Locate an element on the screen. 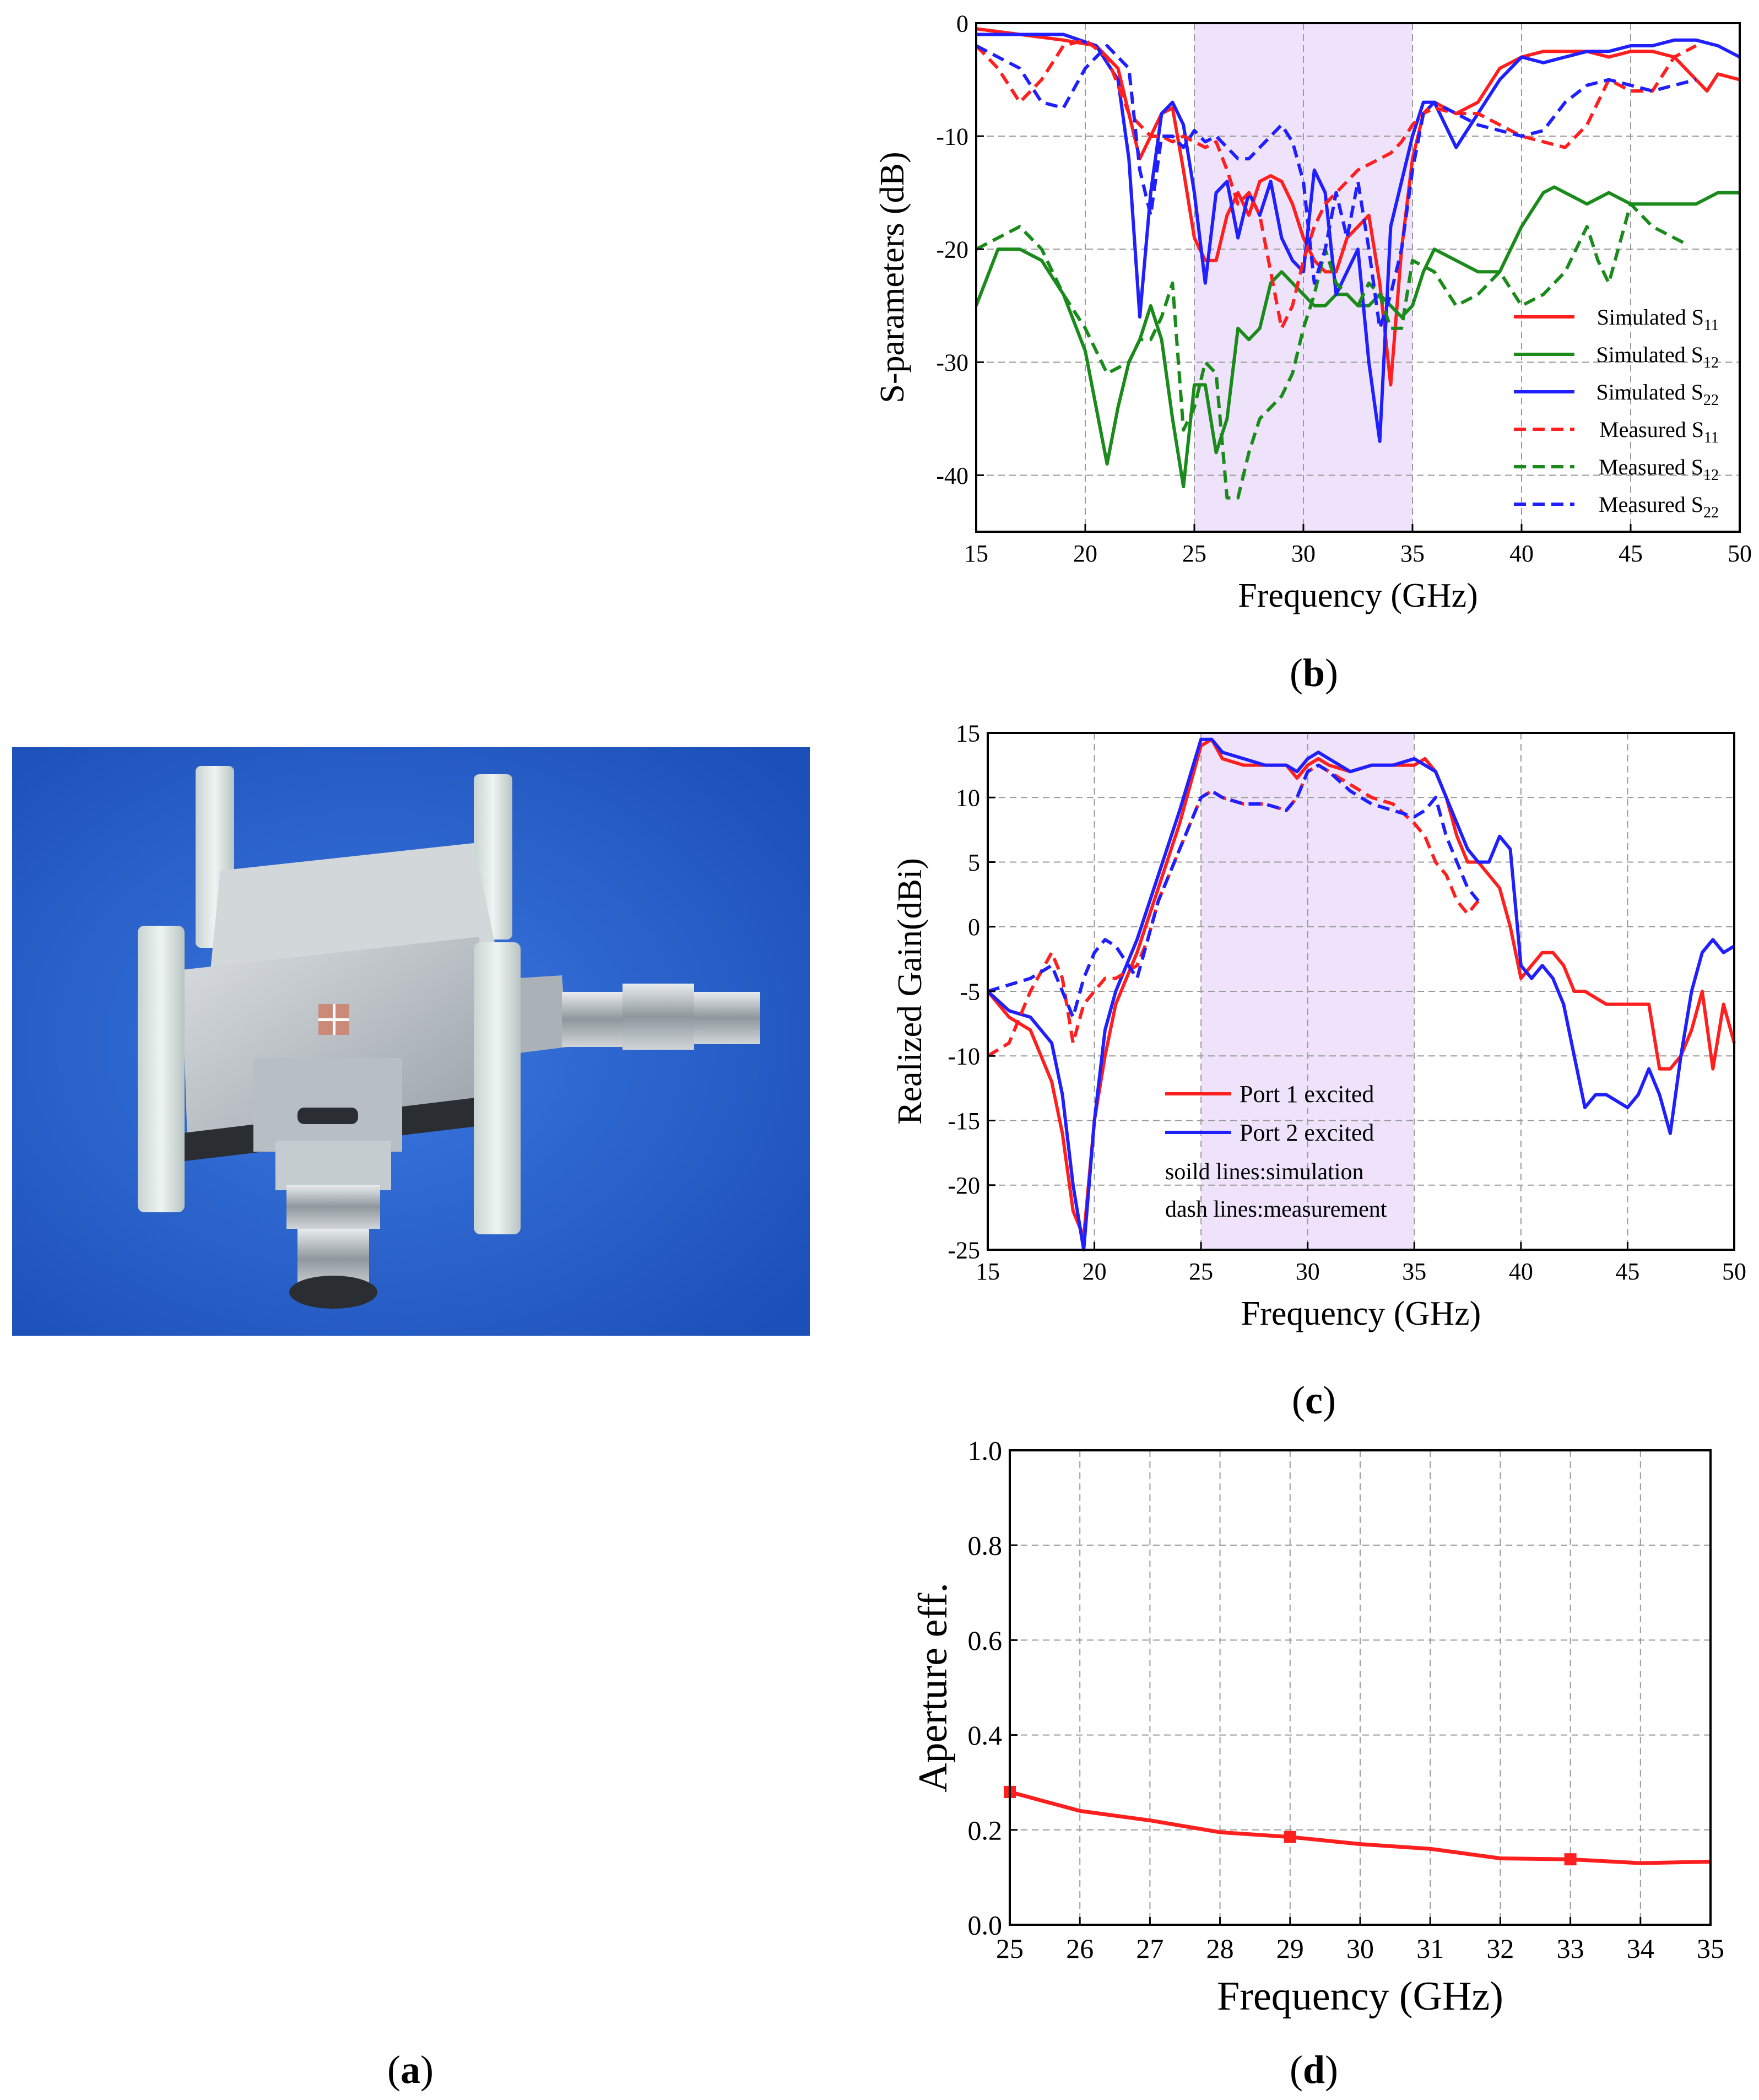  legend-label-4: Measured S11 is located at coordinates (1659, 431).